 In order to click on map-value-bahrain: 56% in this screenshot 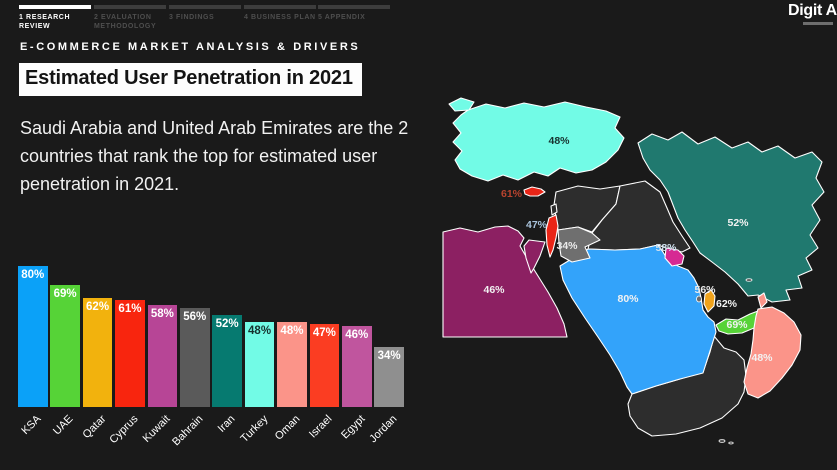, I will do `click(705, 290)`.